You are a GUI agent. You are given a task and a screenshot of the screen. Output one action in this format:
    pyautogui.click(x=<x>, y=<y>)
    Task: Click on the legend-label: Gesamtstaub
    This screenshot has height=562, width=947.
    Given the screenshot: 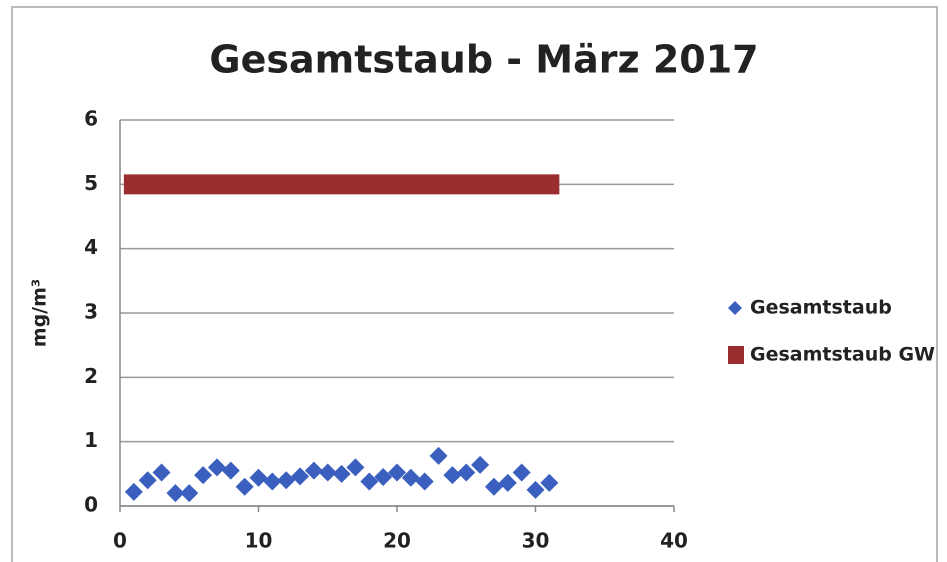 What is the action you would take?
    pyautogui.click(x=821, y=308)
    